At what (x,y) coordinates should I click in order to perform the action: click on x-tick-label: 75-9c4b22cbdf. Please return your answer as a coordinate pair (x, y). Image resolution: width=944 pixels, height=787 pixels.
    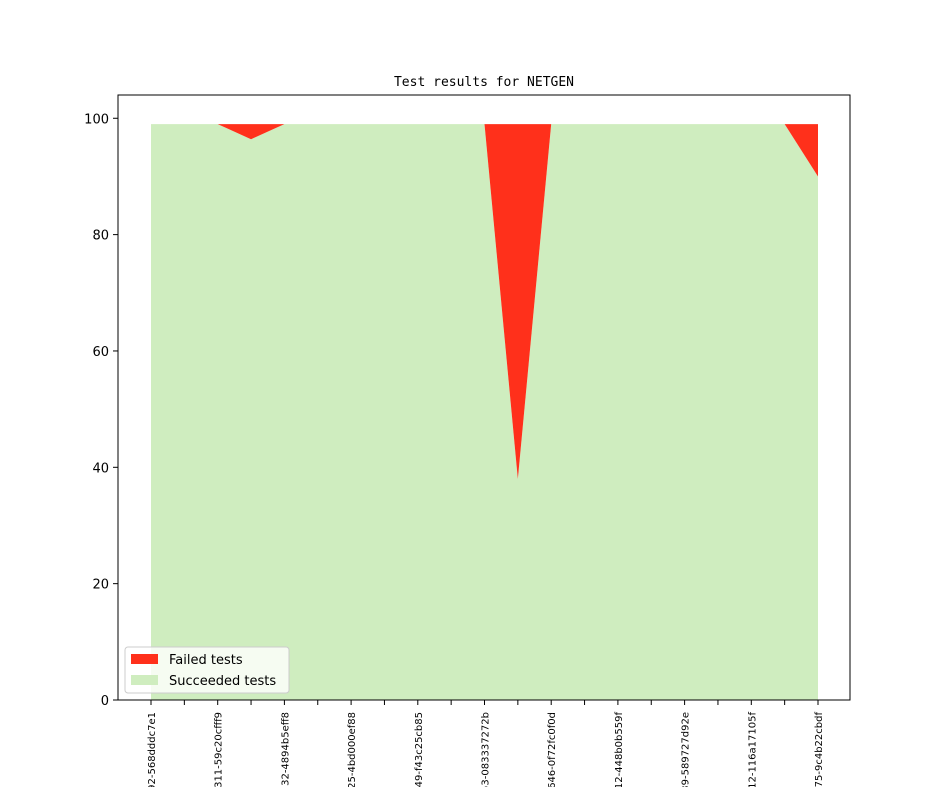
    Looking at the image, I should click on (819, 749).